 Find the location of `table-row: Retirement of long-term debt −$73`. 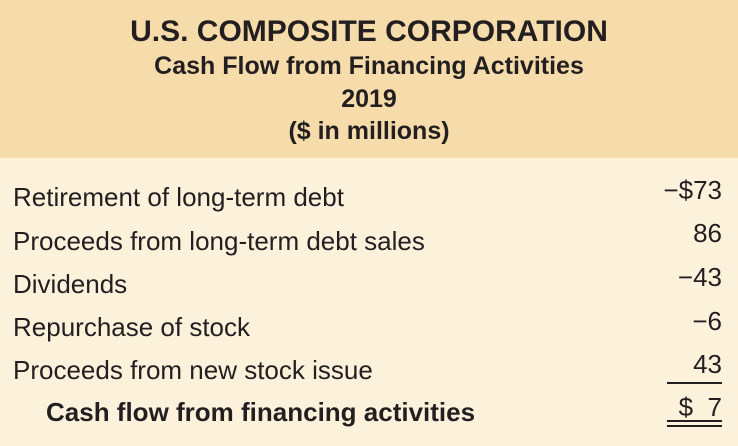

table-row: Retirement of long-term debt −$73 is located at coordinates (369, 198).